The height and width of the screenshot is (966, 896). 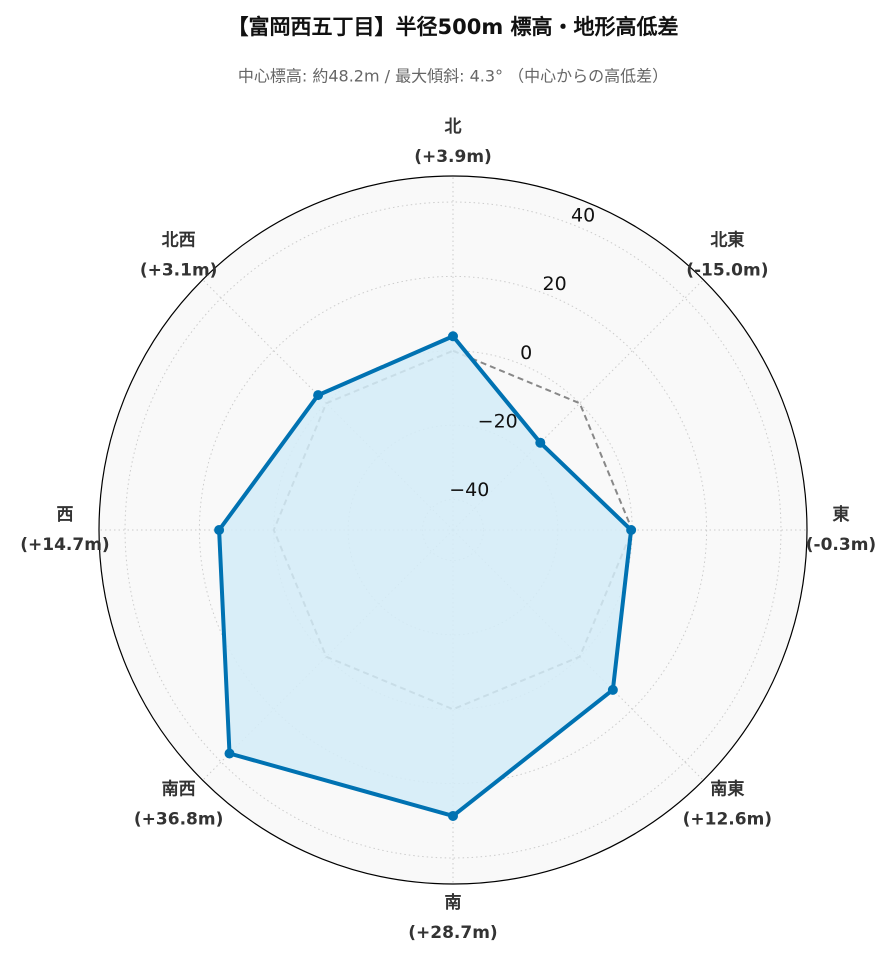 I want to click on category-label: 南東, so click(x=727, y=788).